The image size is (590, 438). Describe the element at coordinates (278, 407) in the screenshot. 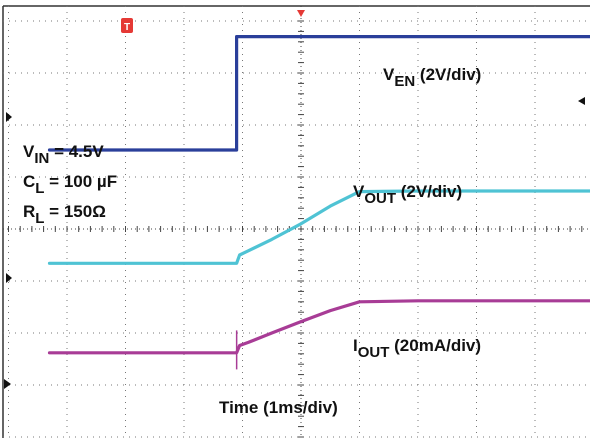

I see `x-axis-label: Time (1ms/div)` at that location.